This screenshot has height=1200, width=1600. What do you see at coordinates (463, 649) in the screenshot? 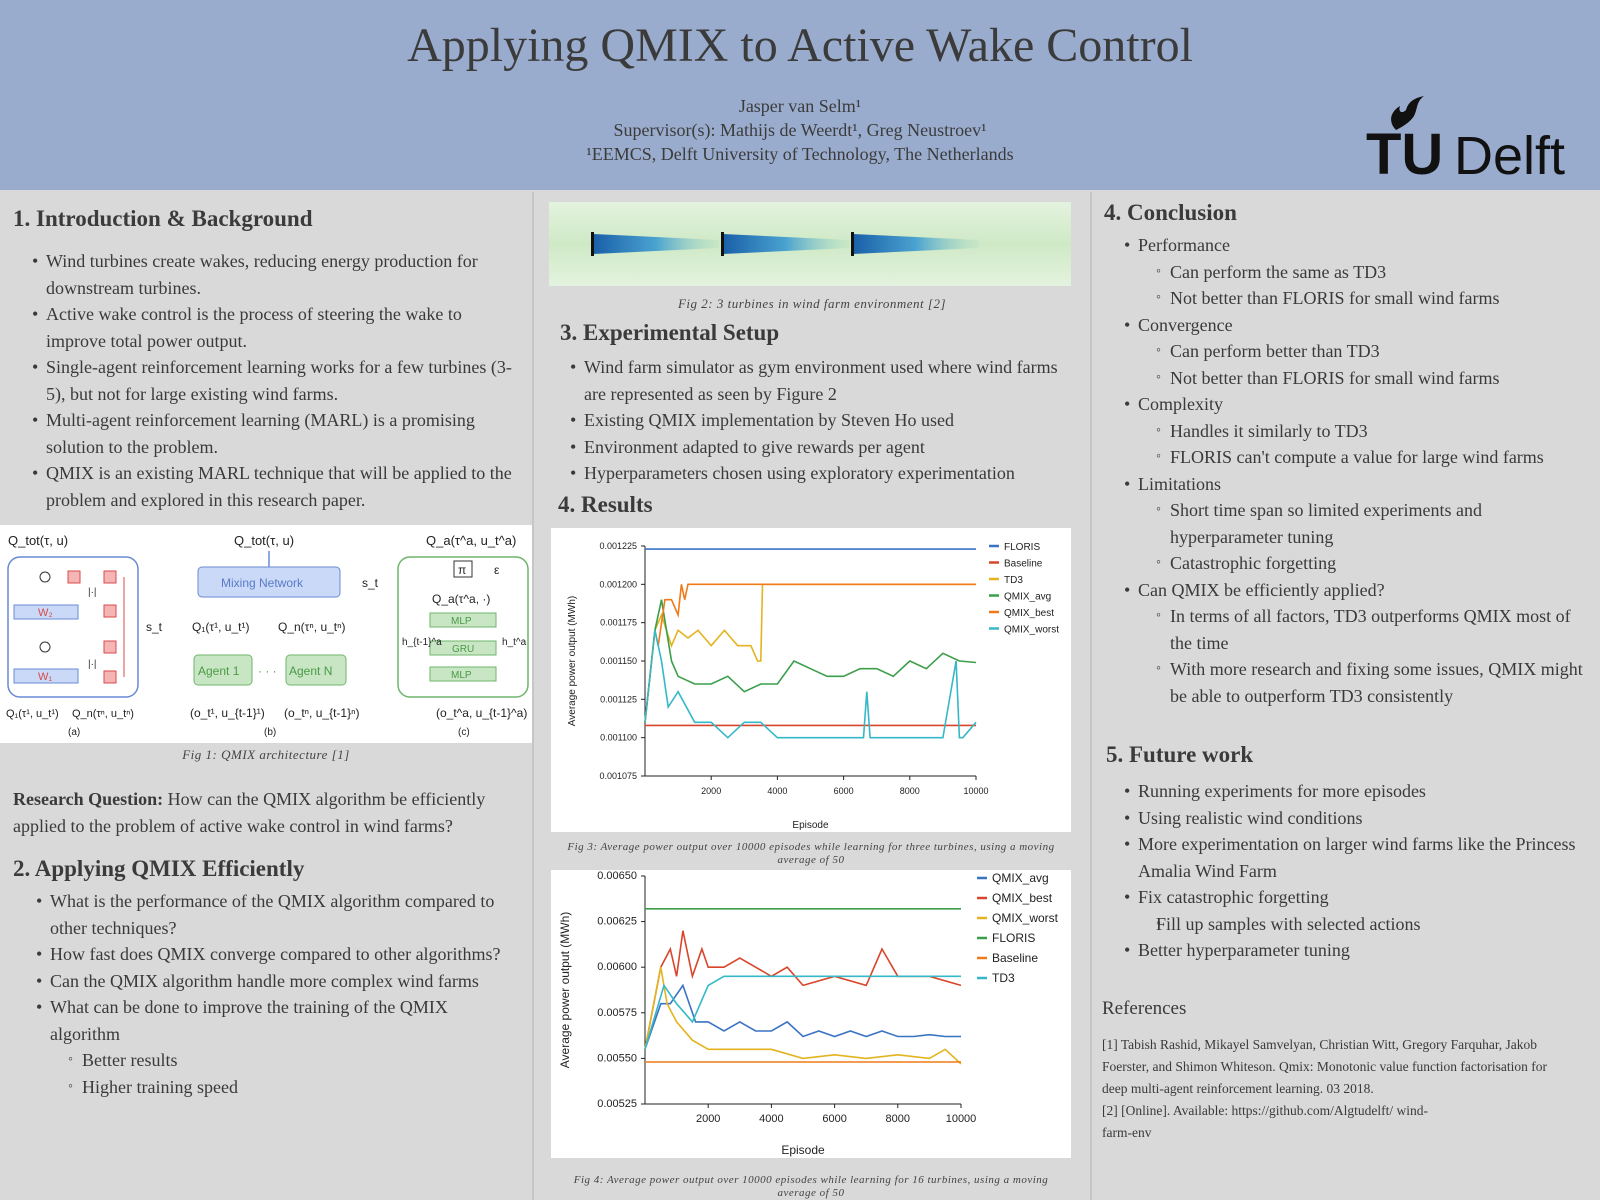
I see `fig1-label: GRU` at bounding box center [463, 649].